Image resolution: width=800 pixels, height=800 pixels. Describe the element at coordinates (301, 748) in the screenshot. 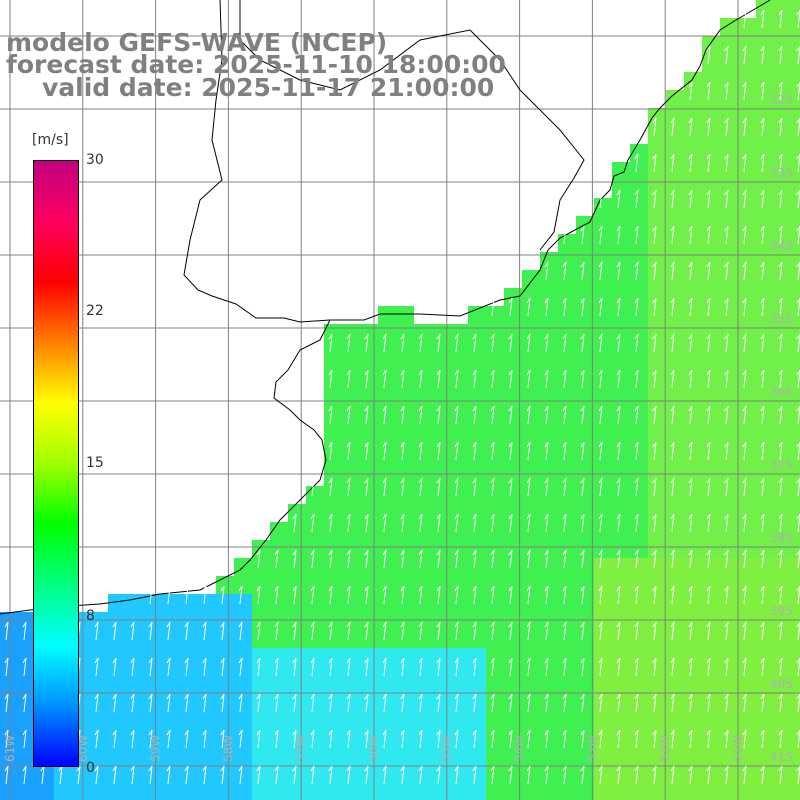

I see `lon-label: 57W` at that location.